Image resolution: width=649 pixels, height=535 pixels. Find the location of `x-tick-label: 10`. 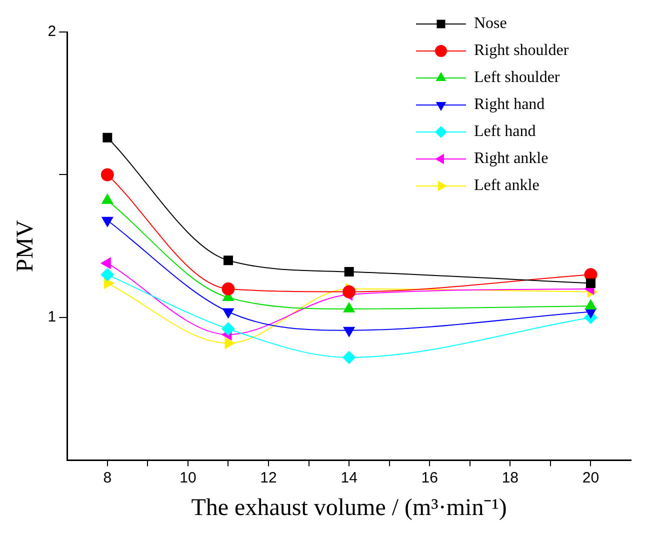

x-tick-label: 10 is located at coordinates (188, 477).